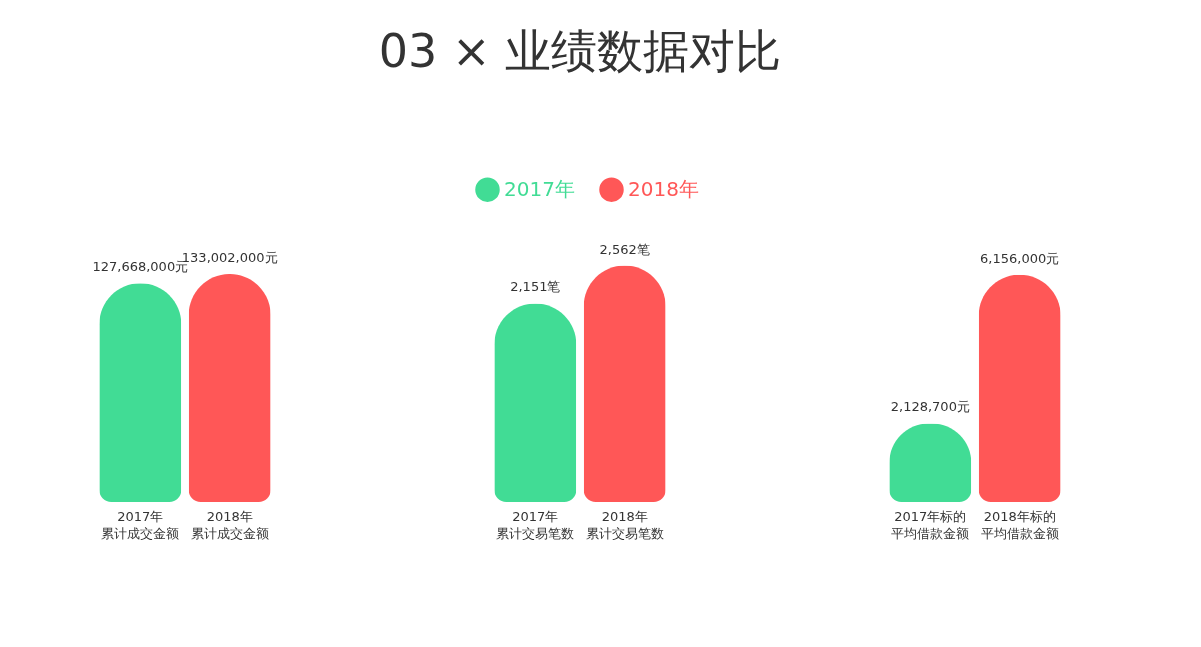  Describe the element at coordinates (930, 407) in the screenshot. I see `data-label: 2,128,700元` at that location.